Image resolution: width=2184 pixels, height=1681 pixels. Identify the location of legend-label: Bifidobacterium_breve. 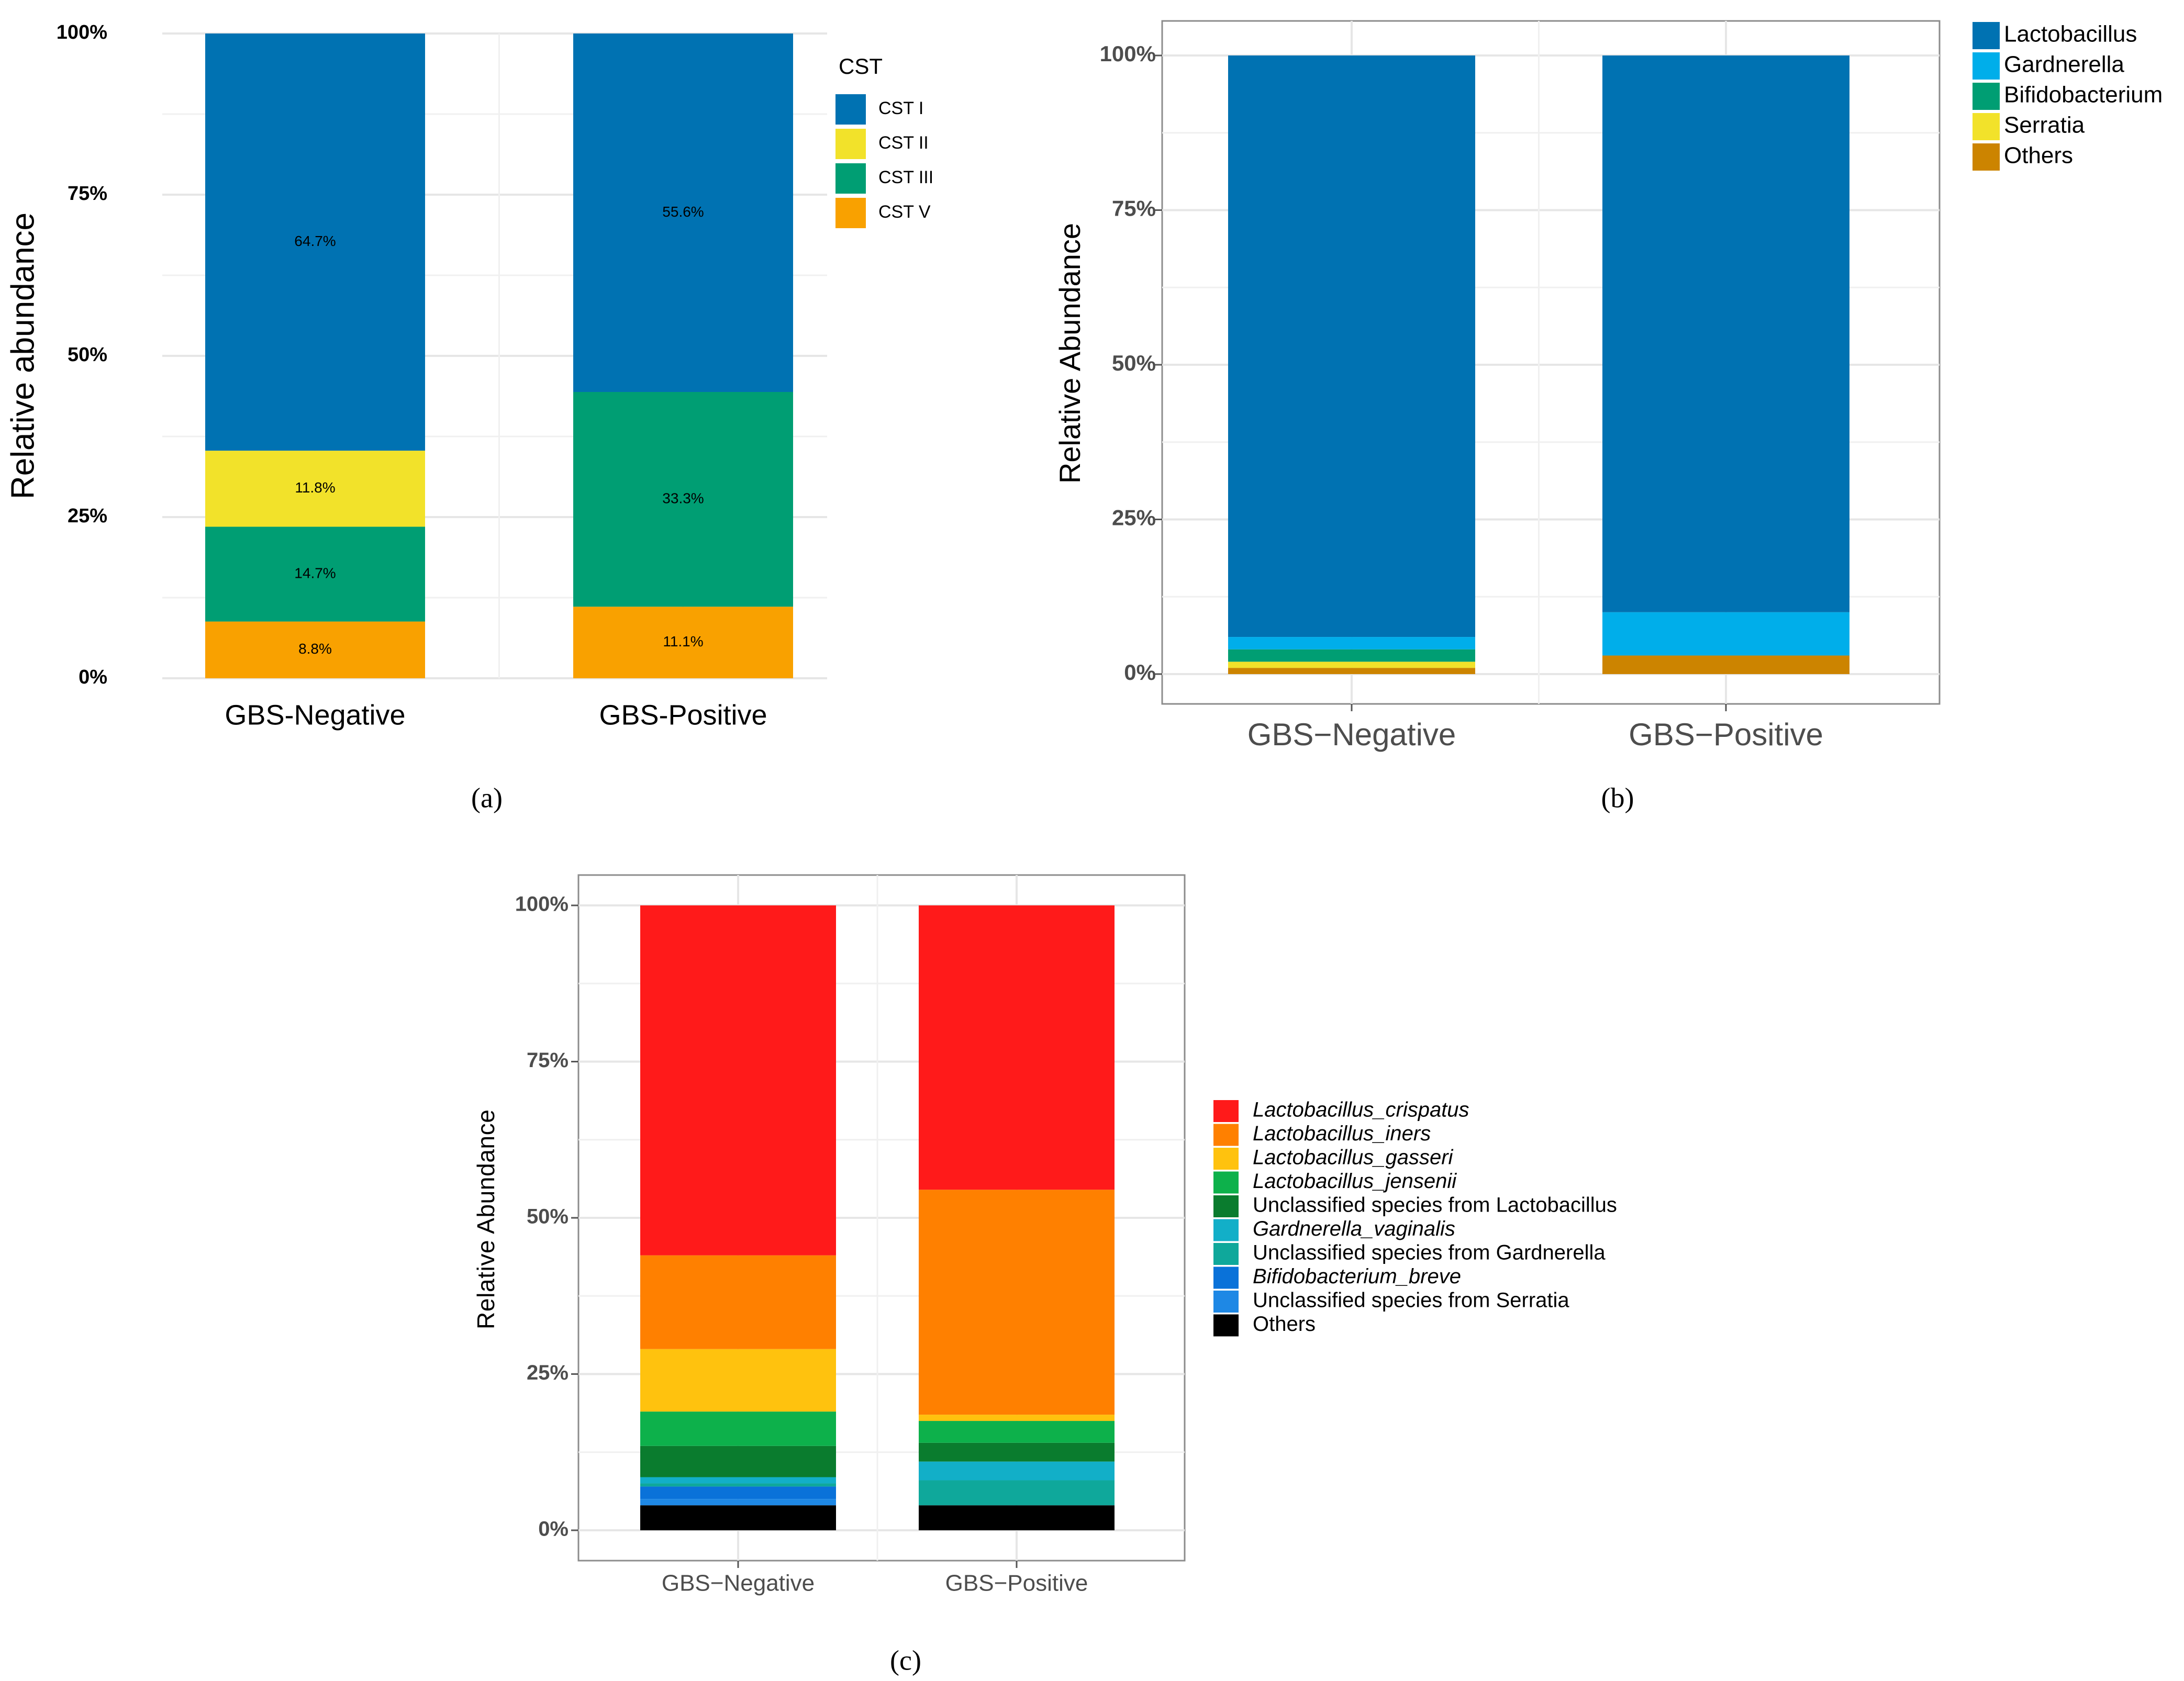
(1357, 1276).